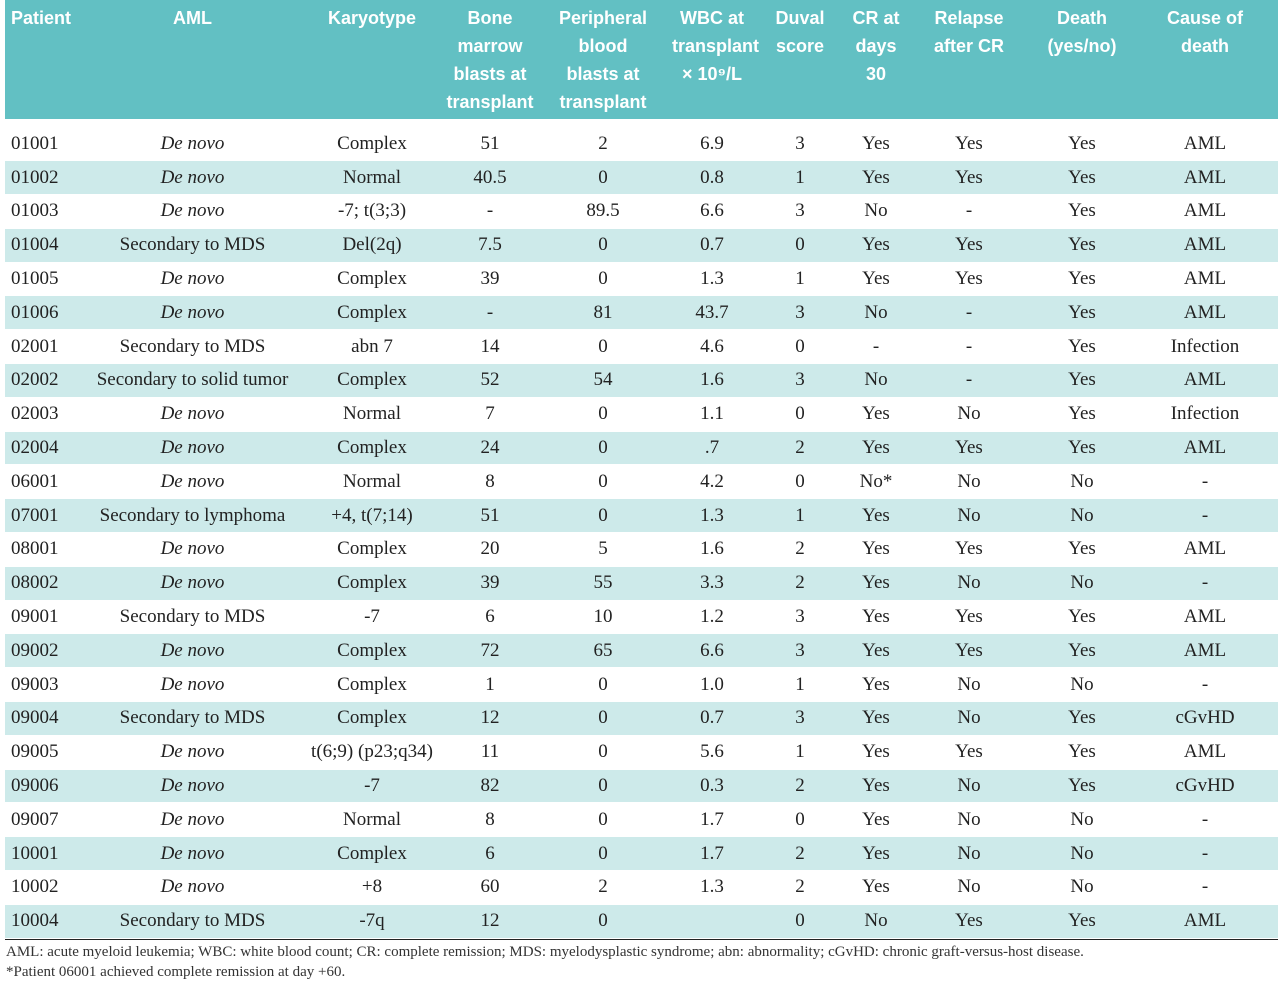 The height and width of the screenshot is (990, 1280). What do you see at coordinates (641, 211) in the screenshot?
I see `table-row: 01003 De novo -7; t(3;3) -89.5 6.6 3 No - Yes AML` at bounding box center [641, 211].